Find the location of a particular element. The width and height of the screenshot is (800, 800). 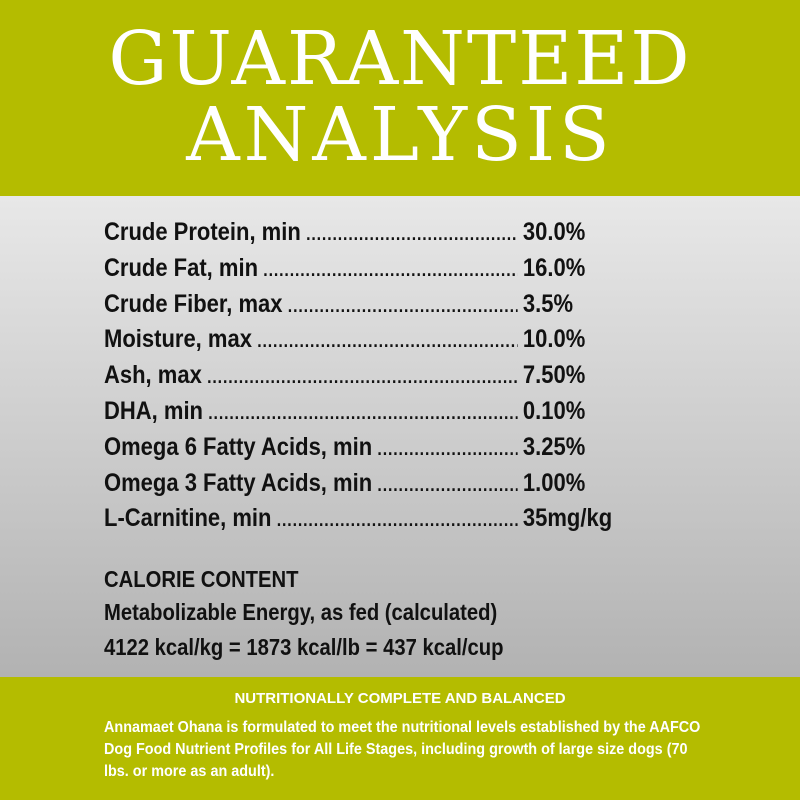

title-line-1: GUARANTEED is located at coordinates (400, 59).